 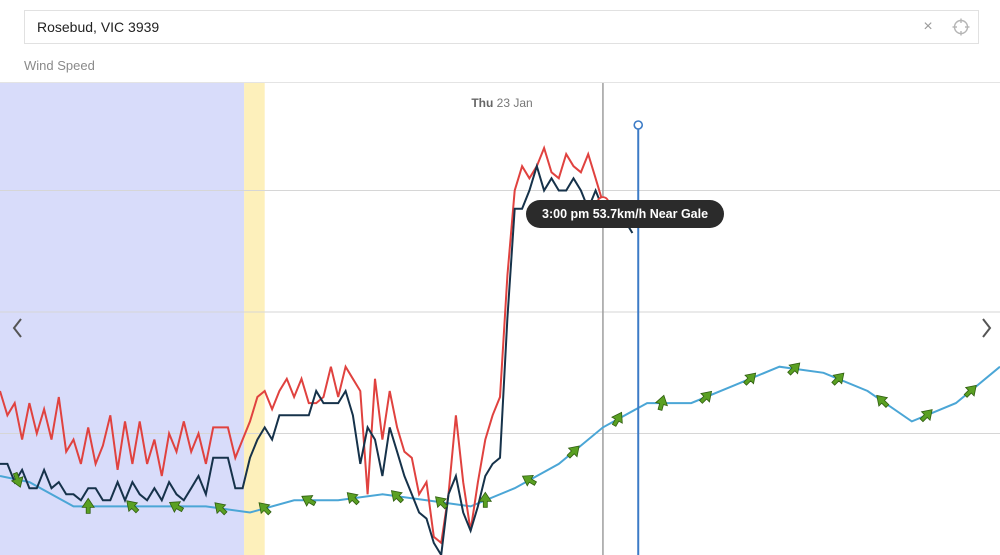 I want to click on crosshair-icon, so click(x=961, y=27).